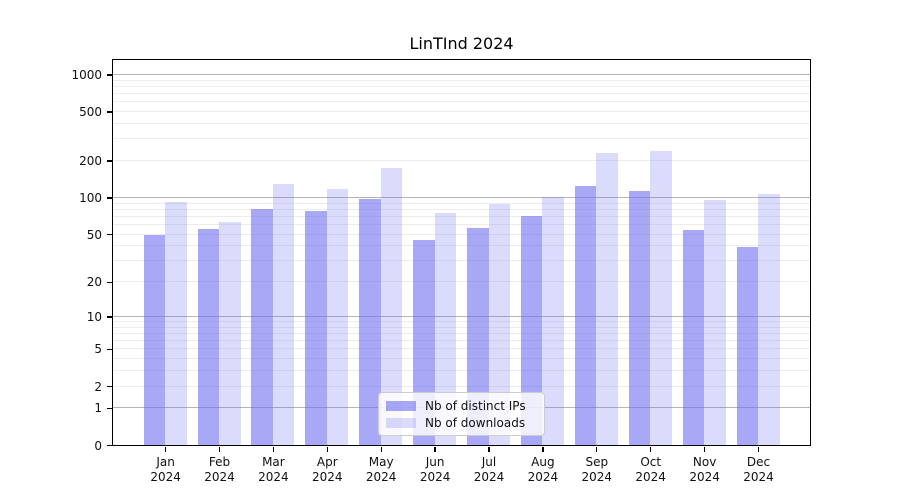 The height and width of the screenshot is (500, 900). What do you see at coordinates (461, 43) in the screenshot?
I see `chart-title: LinTInd 2024` at bounding box center [461, 43].